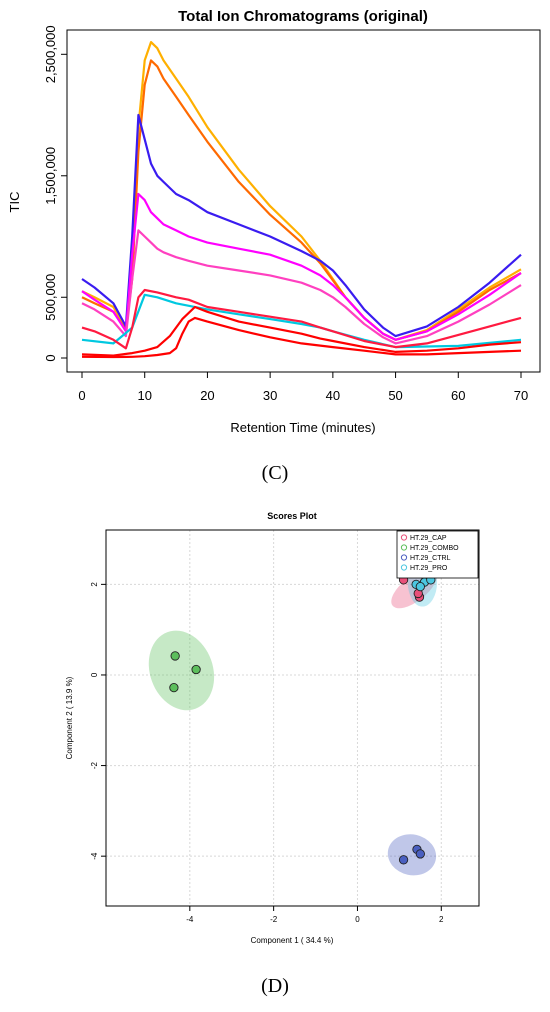  Describe the element at coordinates (274, 919) in the screenshot. I see `scores-x-tick-label: -2` at that location.